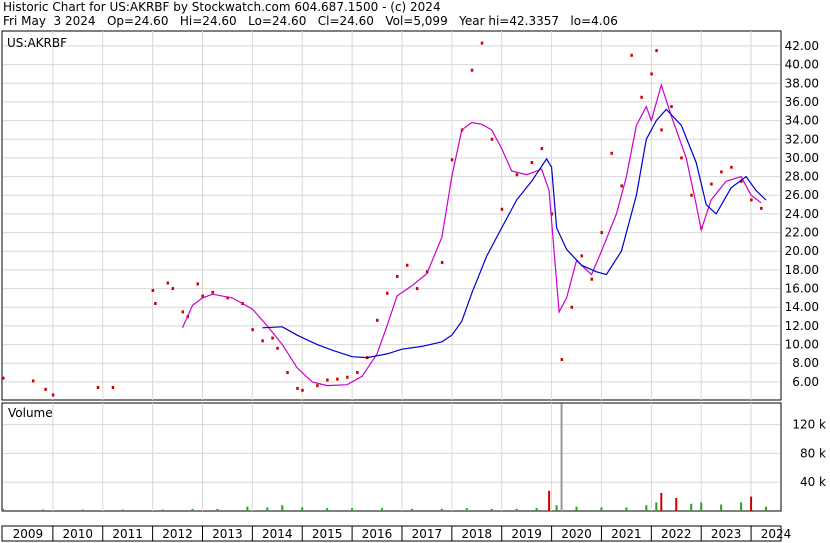 This screenshot has width=830, height=543. Describe the element at coordinates (802, 102) in the screenshot. I see `price-y-tick-label: 36.00` at that location.